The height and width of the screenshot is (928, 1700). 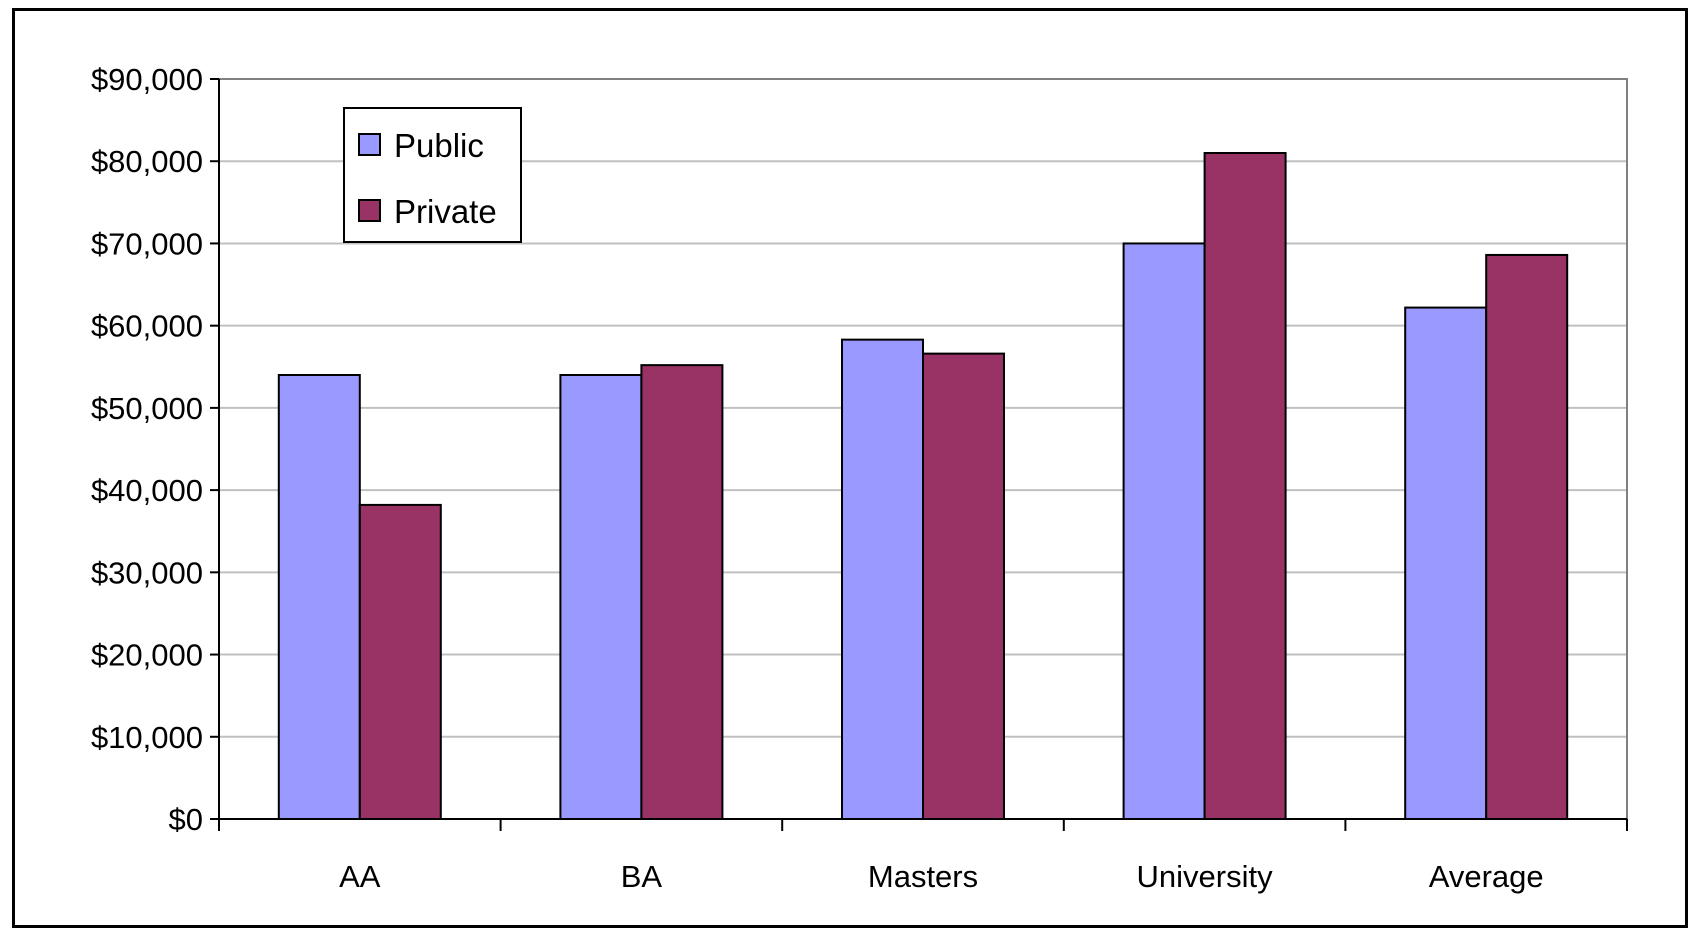 What do you see at coordinates (360, 876) in the screenshot?
I see `x-tick-label: AA` at bounding box center [360, 876].